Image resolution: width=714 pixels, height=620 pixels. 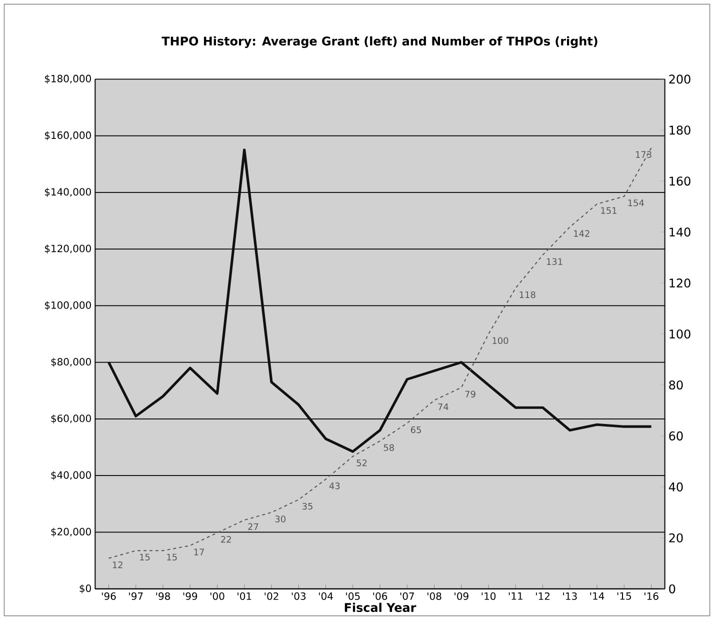 I want to click on x-tick-label: '03, so click(x=299, y=596).